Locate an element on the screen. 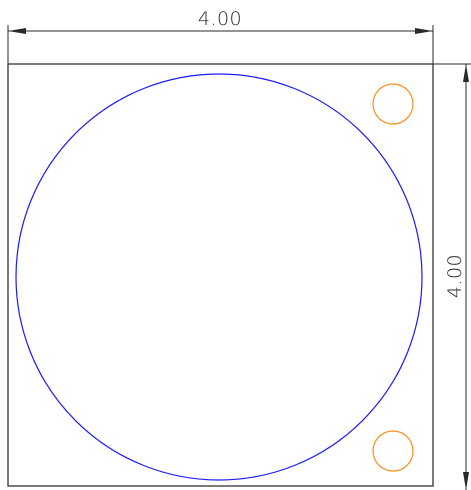 Image resolution: width=471 pixels, height=490 pixels. height-dimension-label: 4.00 is located at coordinates (455, 276).